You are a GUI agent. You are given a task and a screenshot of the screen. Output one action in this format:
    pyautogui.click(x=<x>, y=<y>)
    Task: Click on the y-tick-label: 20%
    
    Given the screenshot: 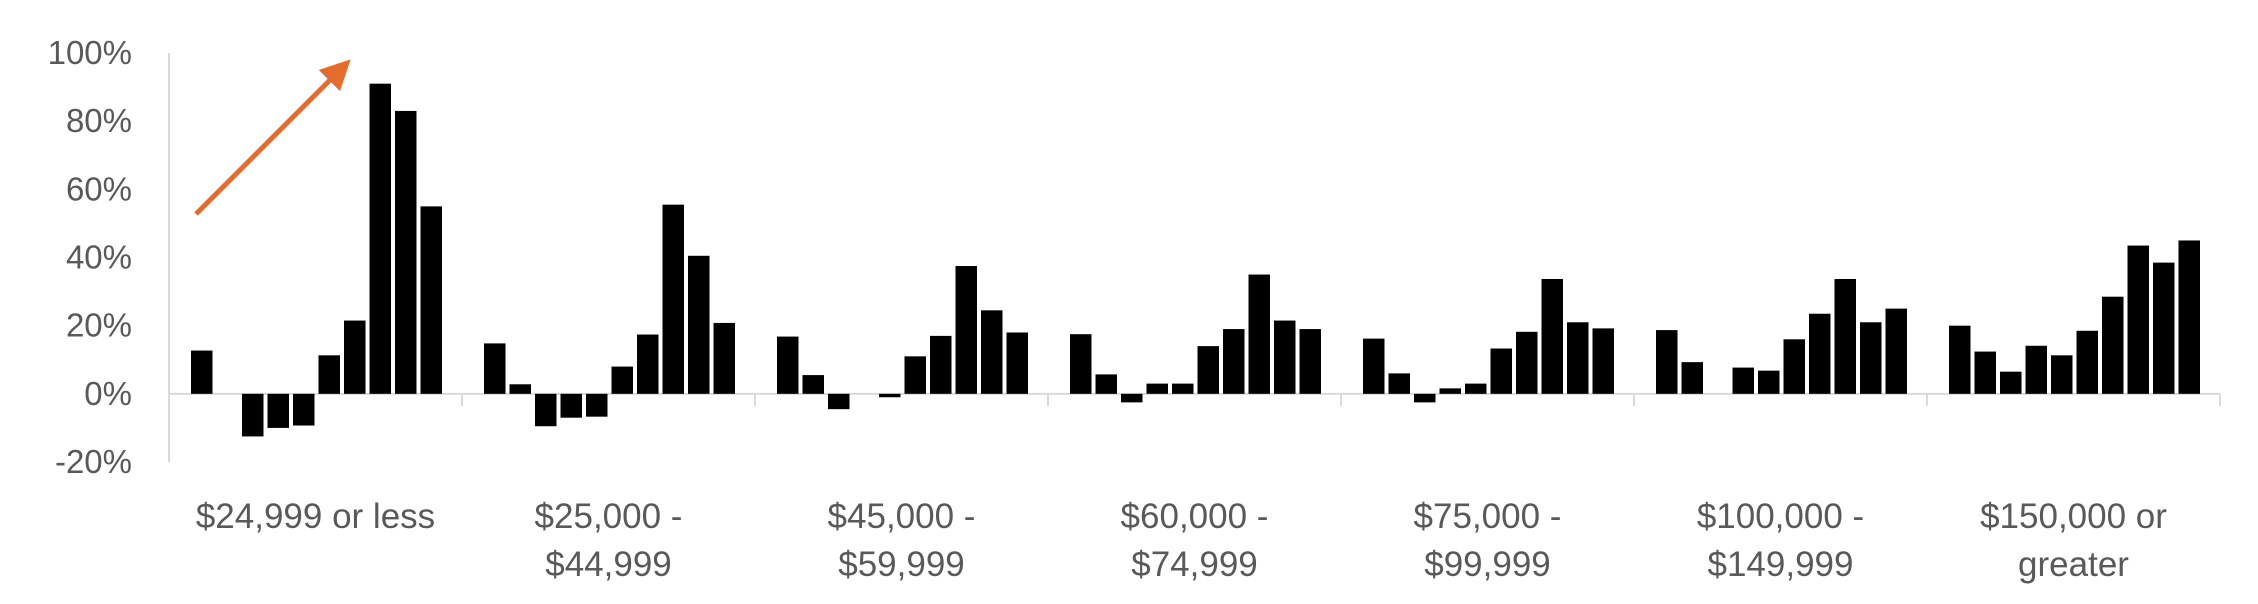 What is the action you would take?
    pyautogui.click(x=99, y=325)
    